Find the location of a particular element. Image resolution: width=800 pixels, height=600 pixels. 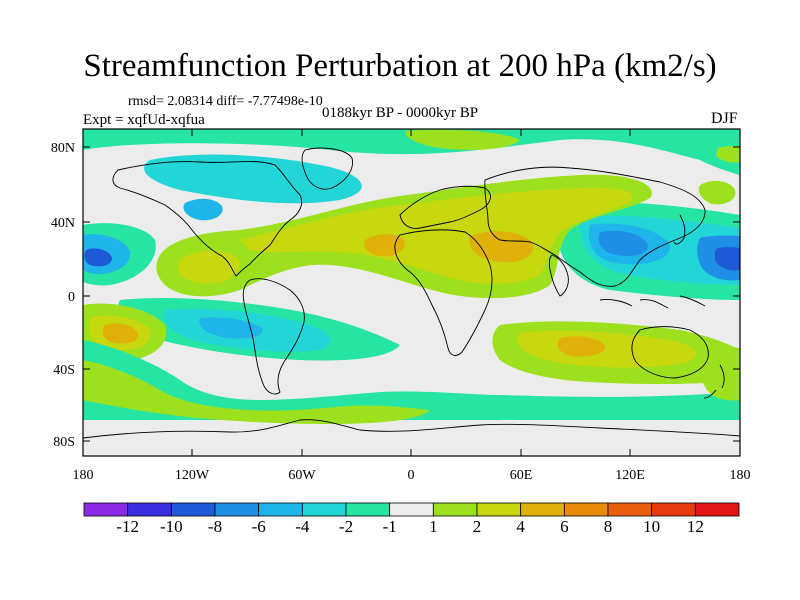

coast-australia is located at coordinates (670, 352).